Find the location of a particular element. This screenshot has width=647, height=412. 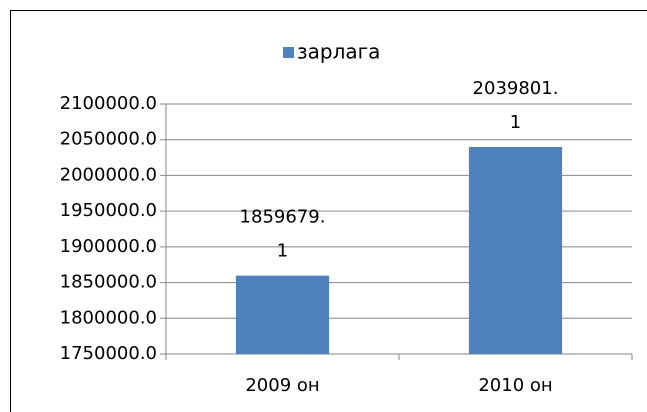

y-tick-label: 2100000.0 is located at coordinates (108, 103).